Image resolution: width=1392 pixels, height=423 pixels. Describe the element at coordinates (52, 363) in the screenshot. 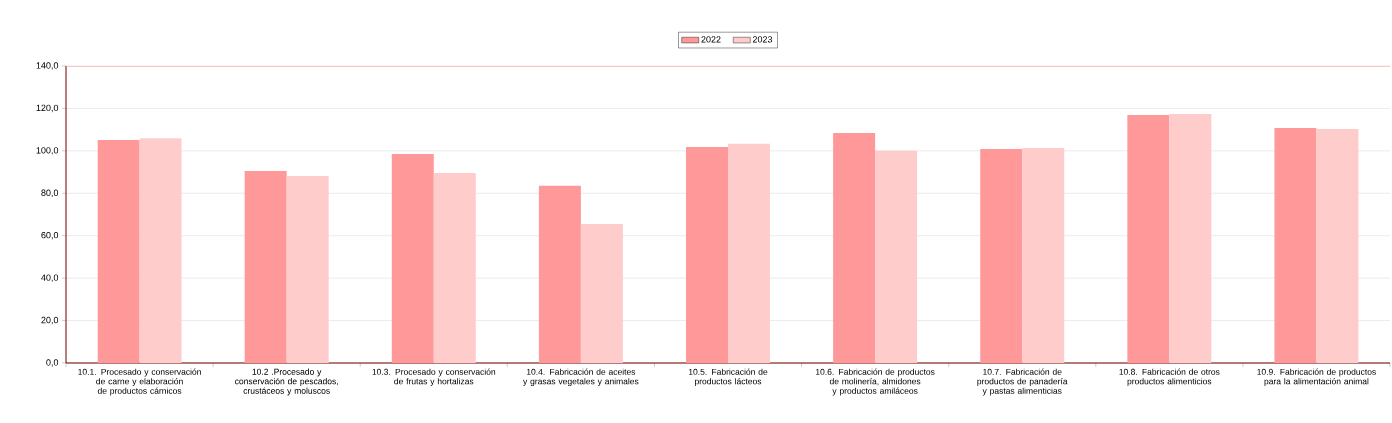

I see `y-tick-label: 0,0` at that location.